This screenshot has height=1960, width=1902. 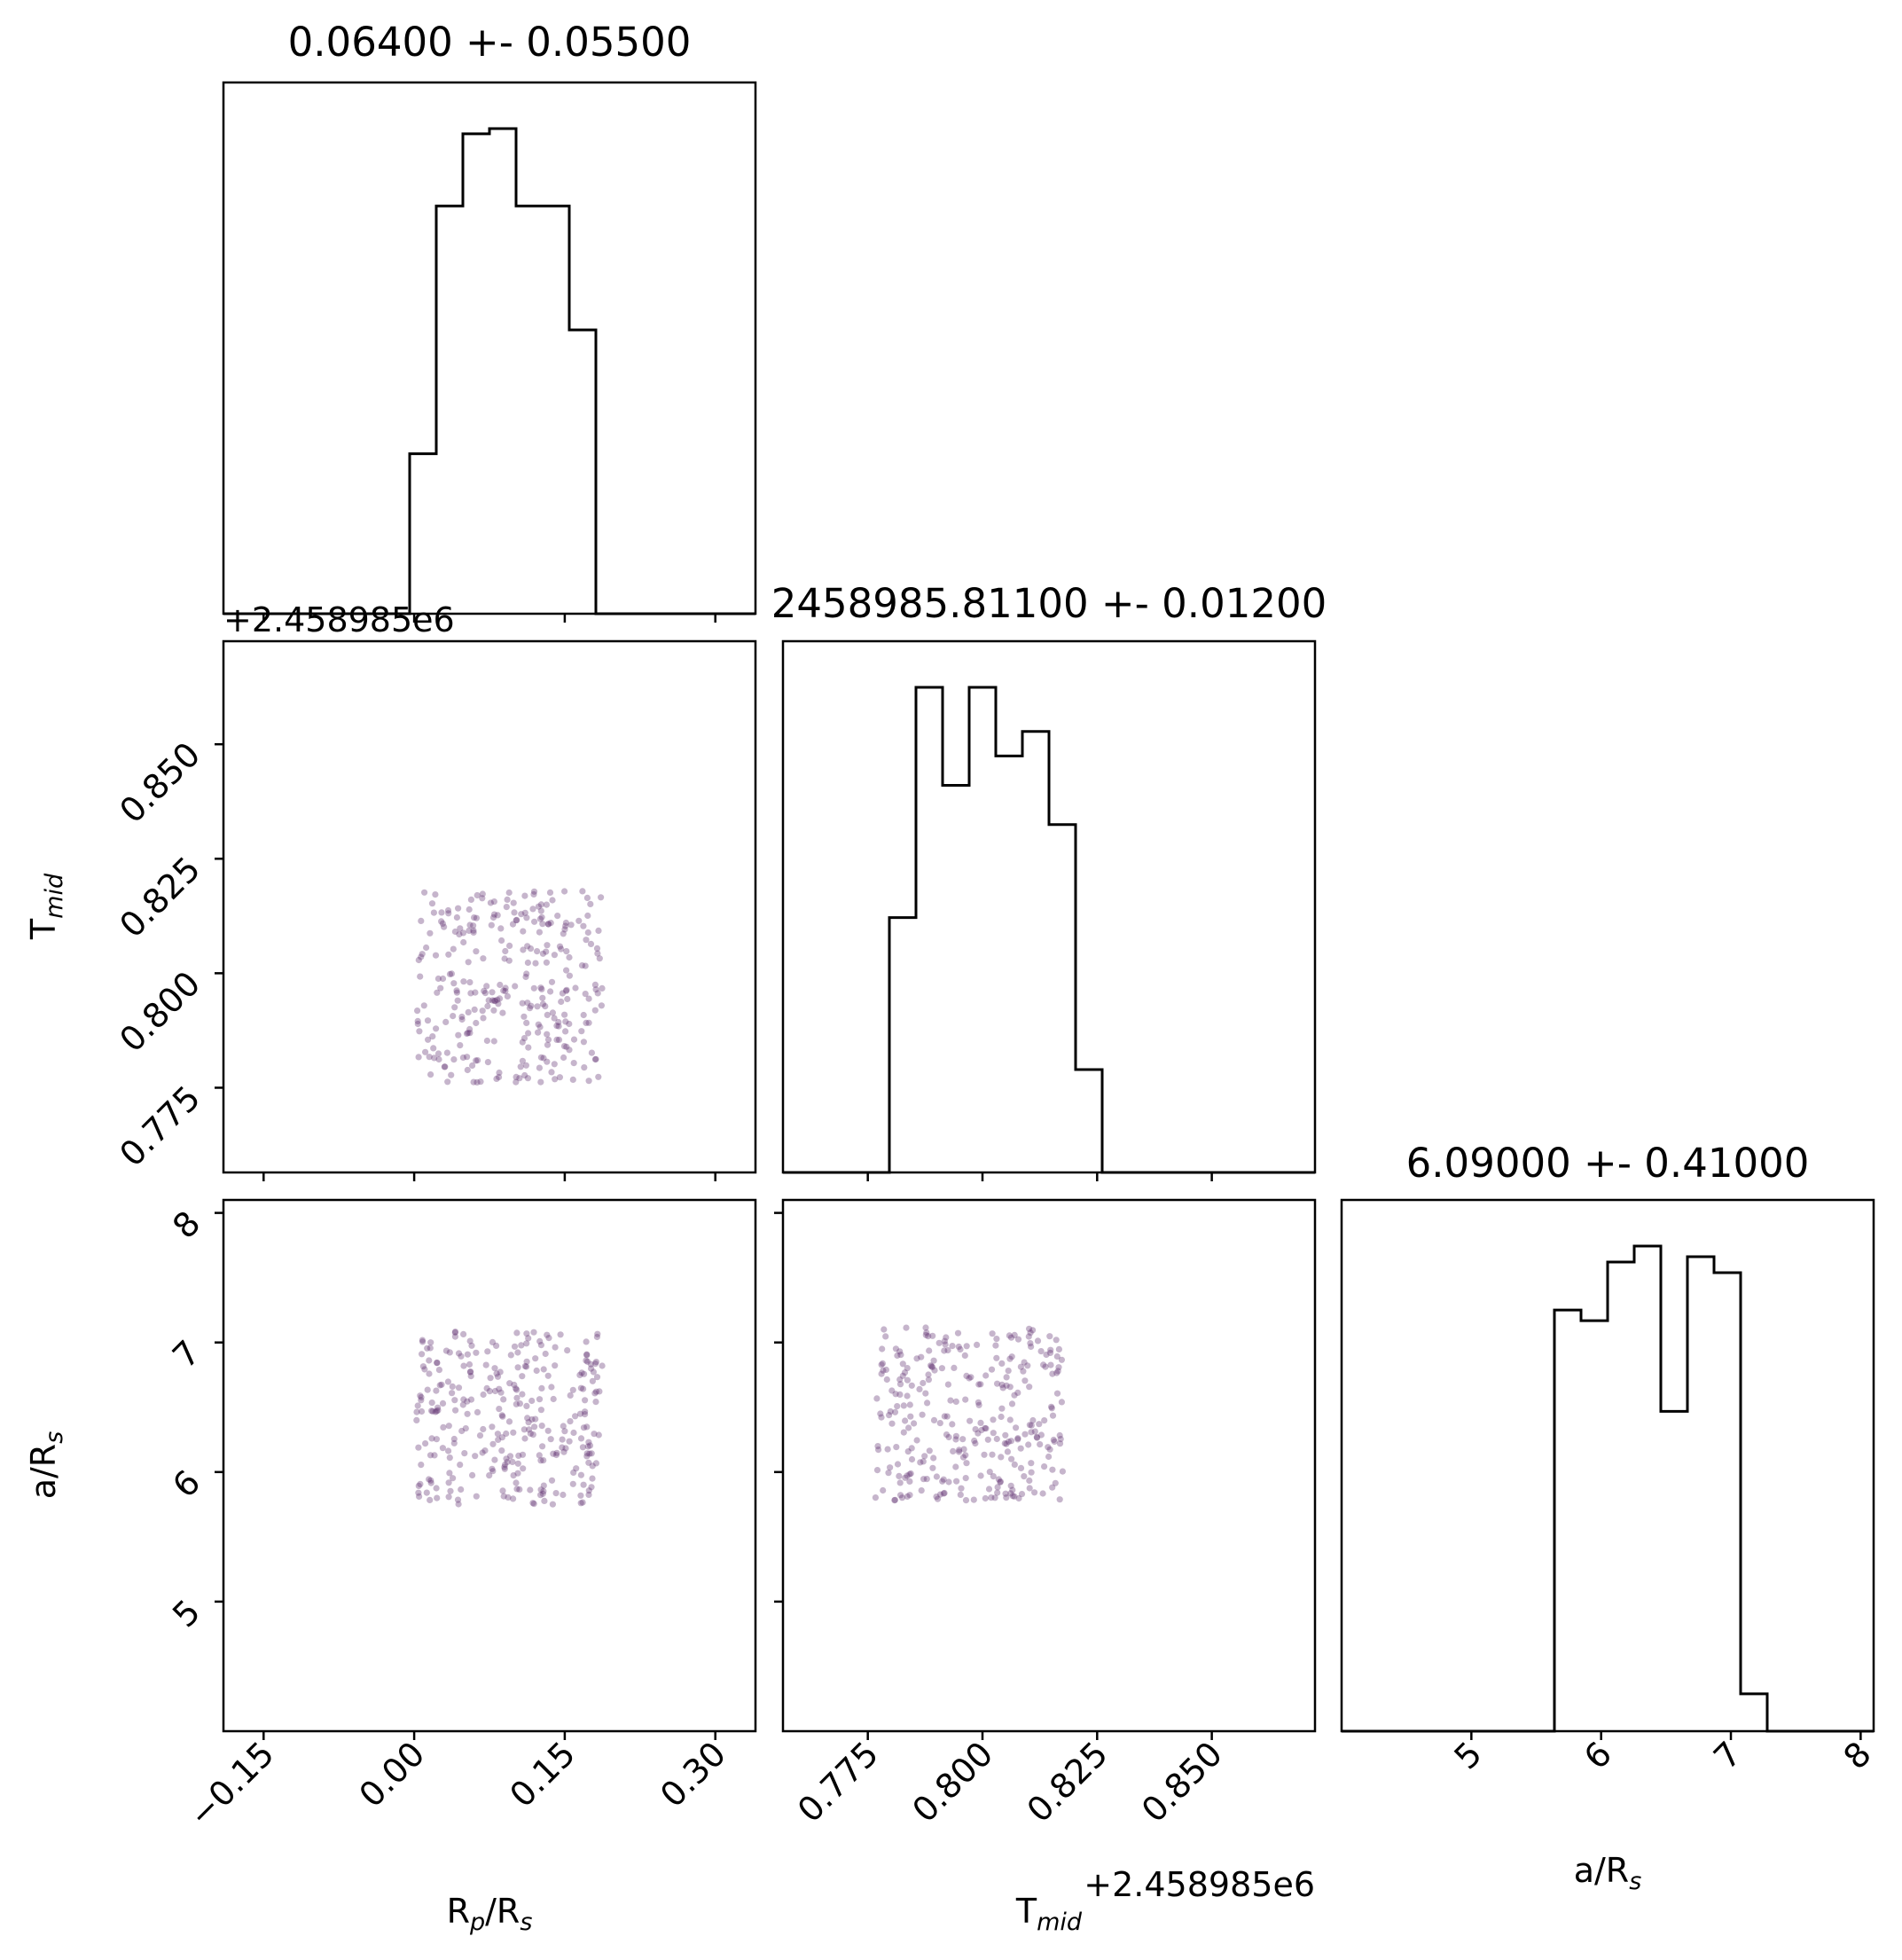 I want to click on xlabel-ars: a/Rs, so click(x=1608, y=1873).